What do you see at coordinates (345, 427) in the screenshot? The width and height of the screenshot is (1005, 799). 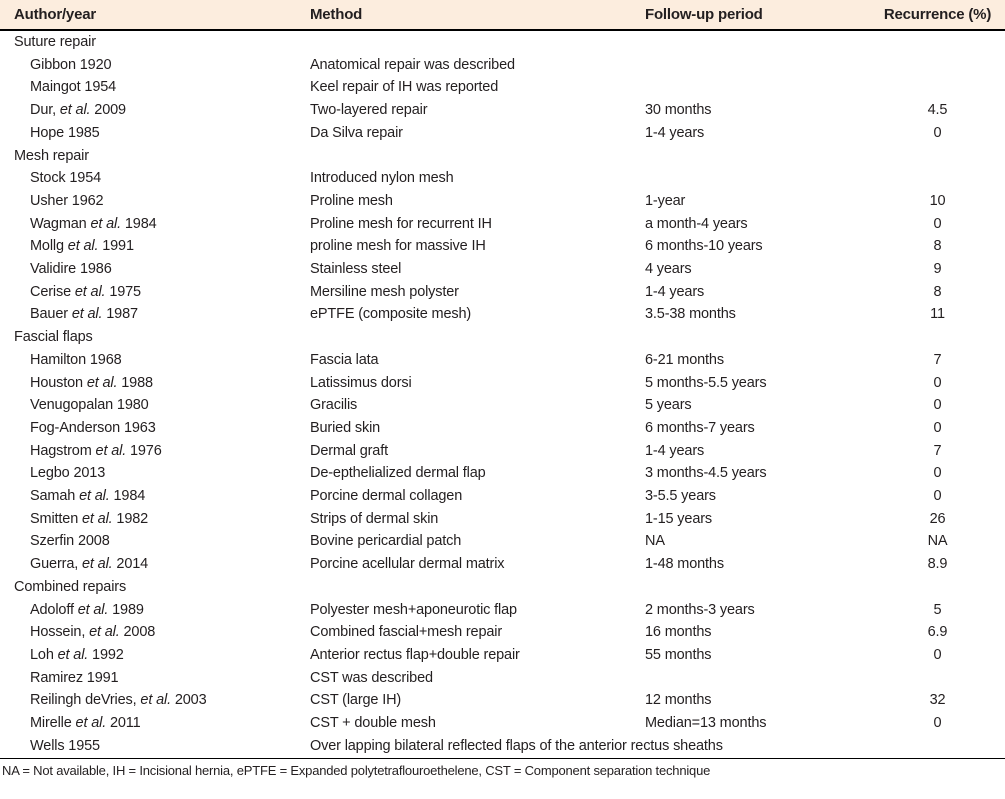 I see `method-cell: Buried skin` at bounding box center [345, 427].